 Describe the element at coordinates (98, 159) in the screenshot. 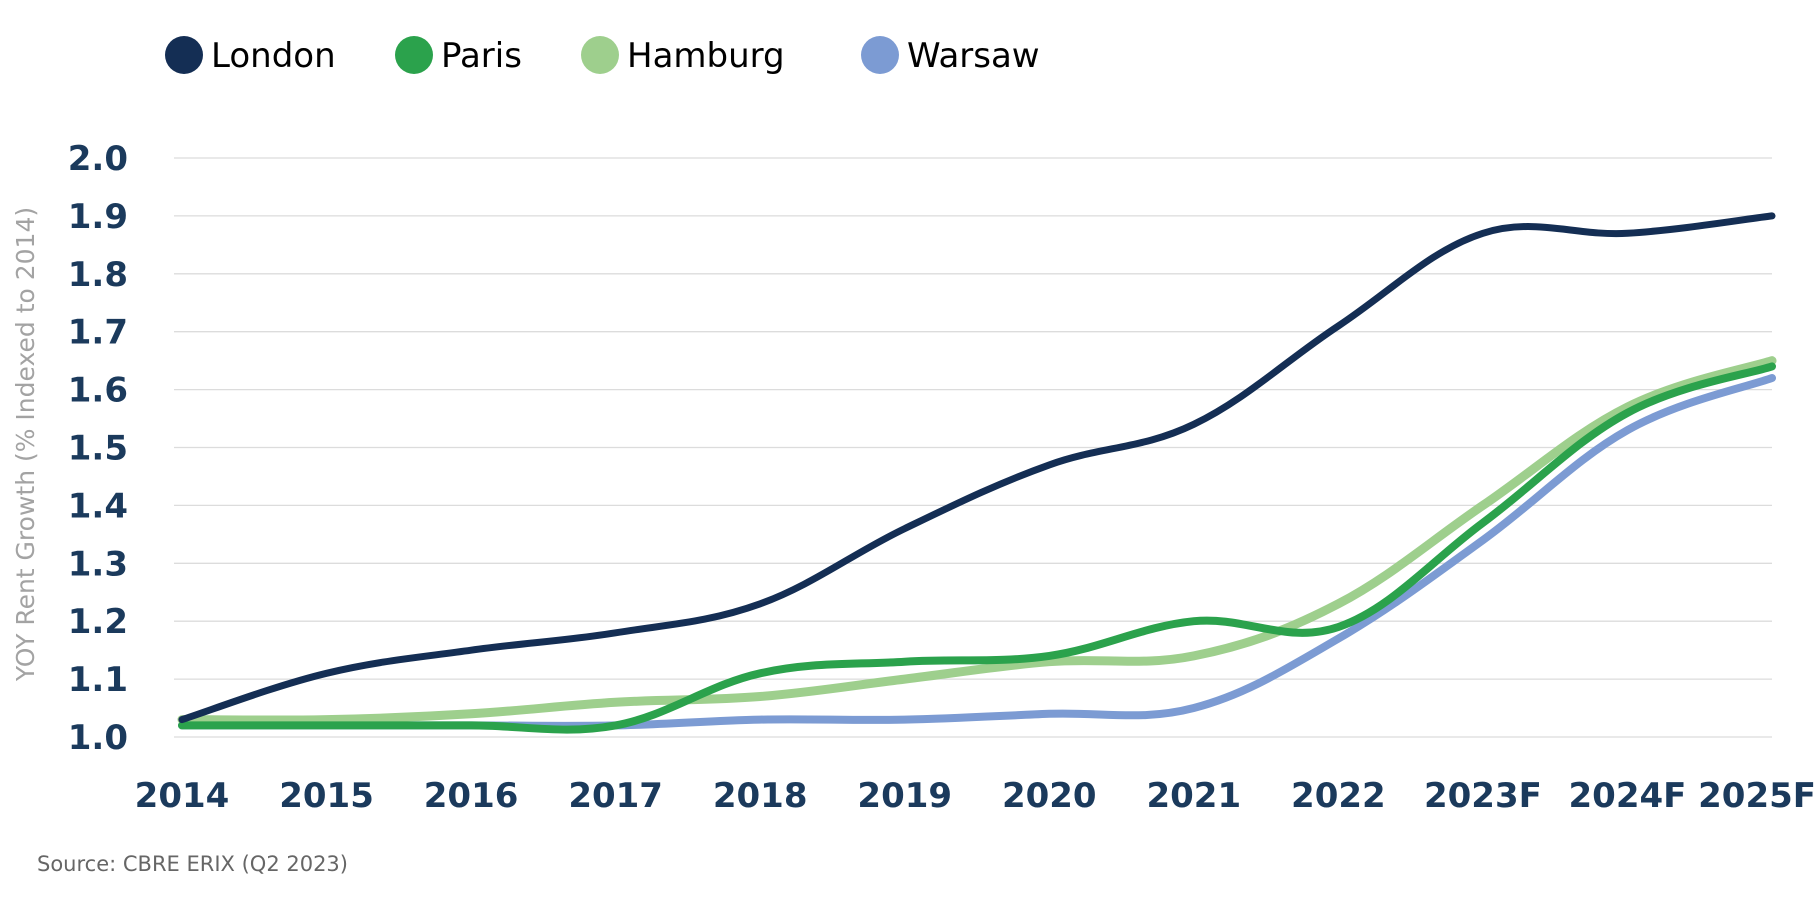

I see `y-tick-label: 2.0` at that location.